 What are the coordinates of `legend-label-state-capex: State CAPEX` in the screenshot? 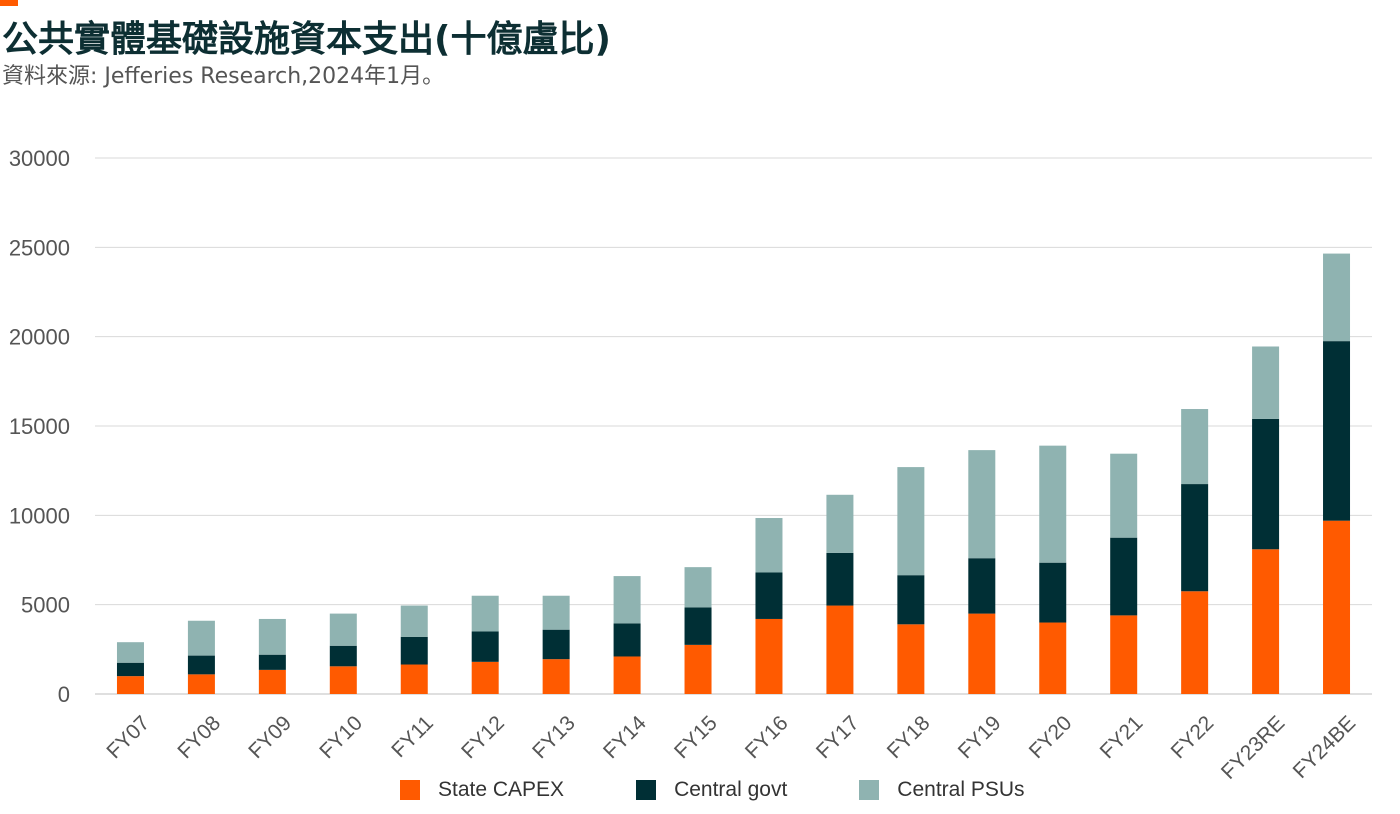 It's located at (501, 789).